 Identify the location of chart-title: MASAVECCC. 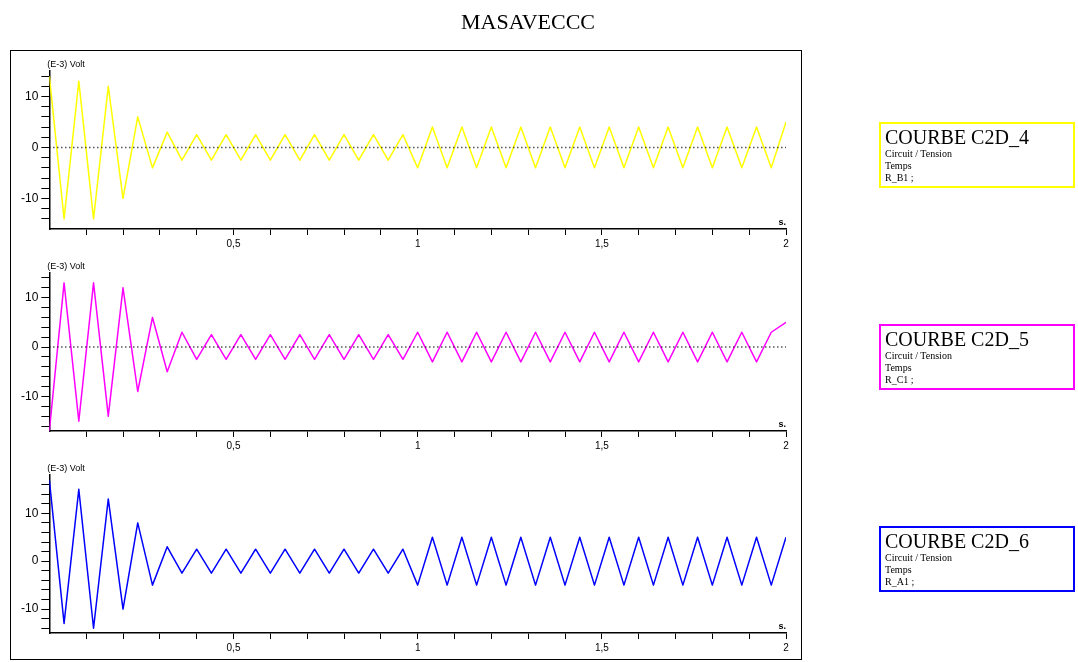
(528, 22).